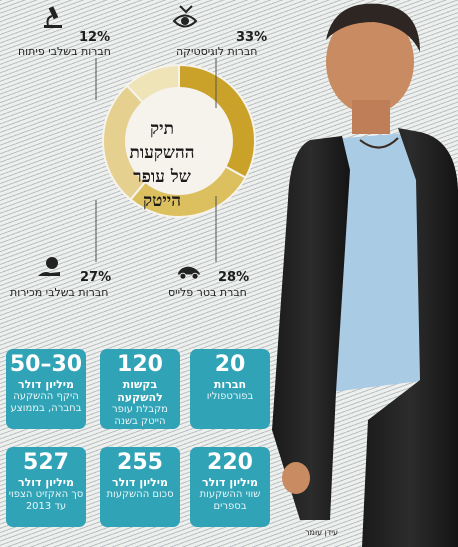  Describe the element at coordinates (252, 37) in the screenshot. I see `pct-logistics: 33%` at that location.